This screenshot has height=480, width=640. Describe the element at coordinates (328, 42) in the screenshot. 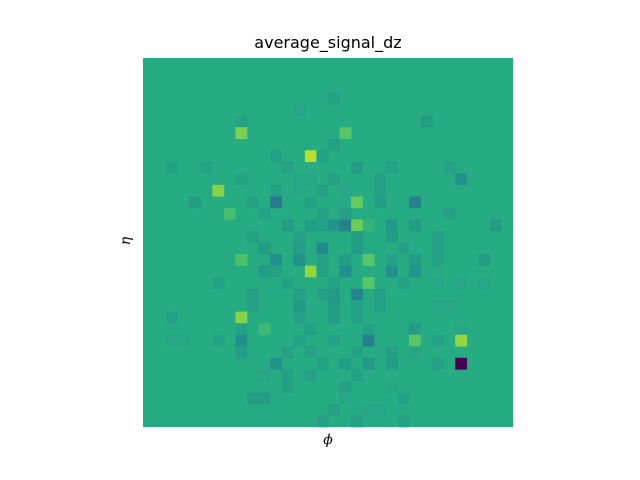

I see `chart-title: average_signal_dz` at that location.